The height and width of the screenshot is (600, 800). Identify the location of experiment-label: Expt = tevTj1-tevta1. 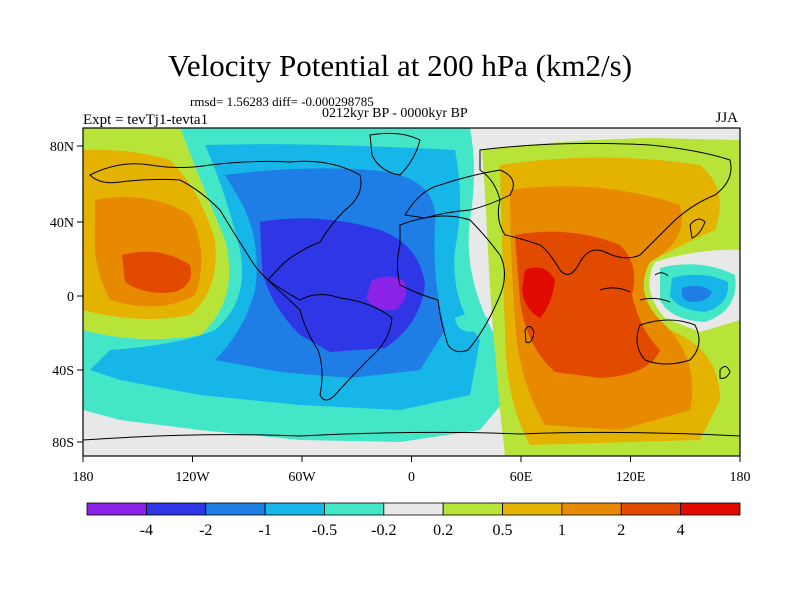
(146, 120).